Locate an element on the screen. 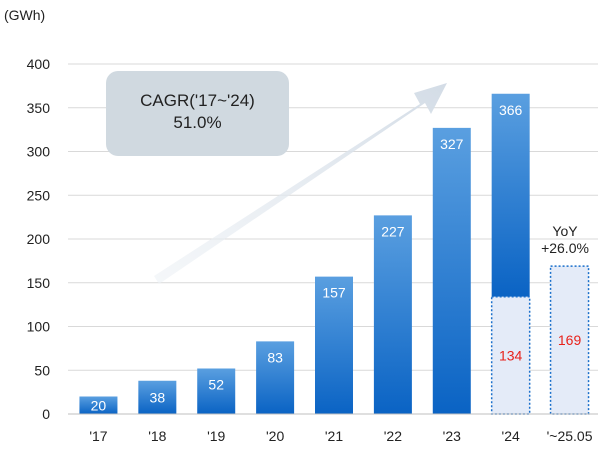  bar-value-label: 169 is located at coordinates (570, 340).